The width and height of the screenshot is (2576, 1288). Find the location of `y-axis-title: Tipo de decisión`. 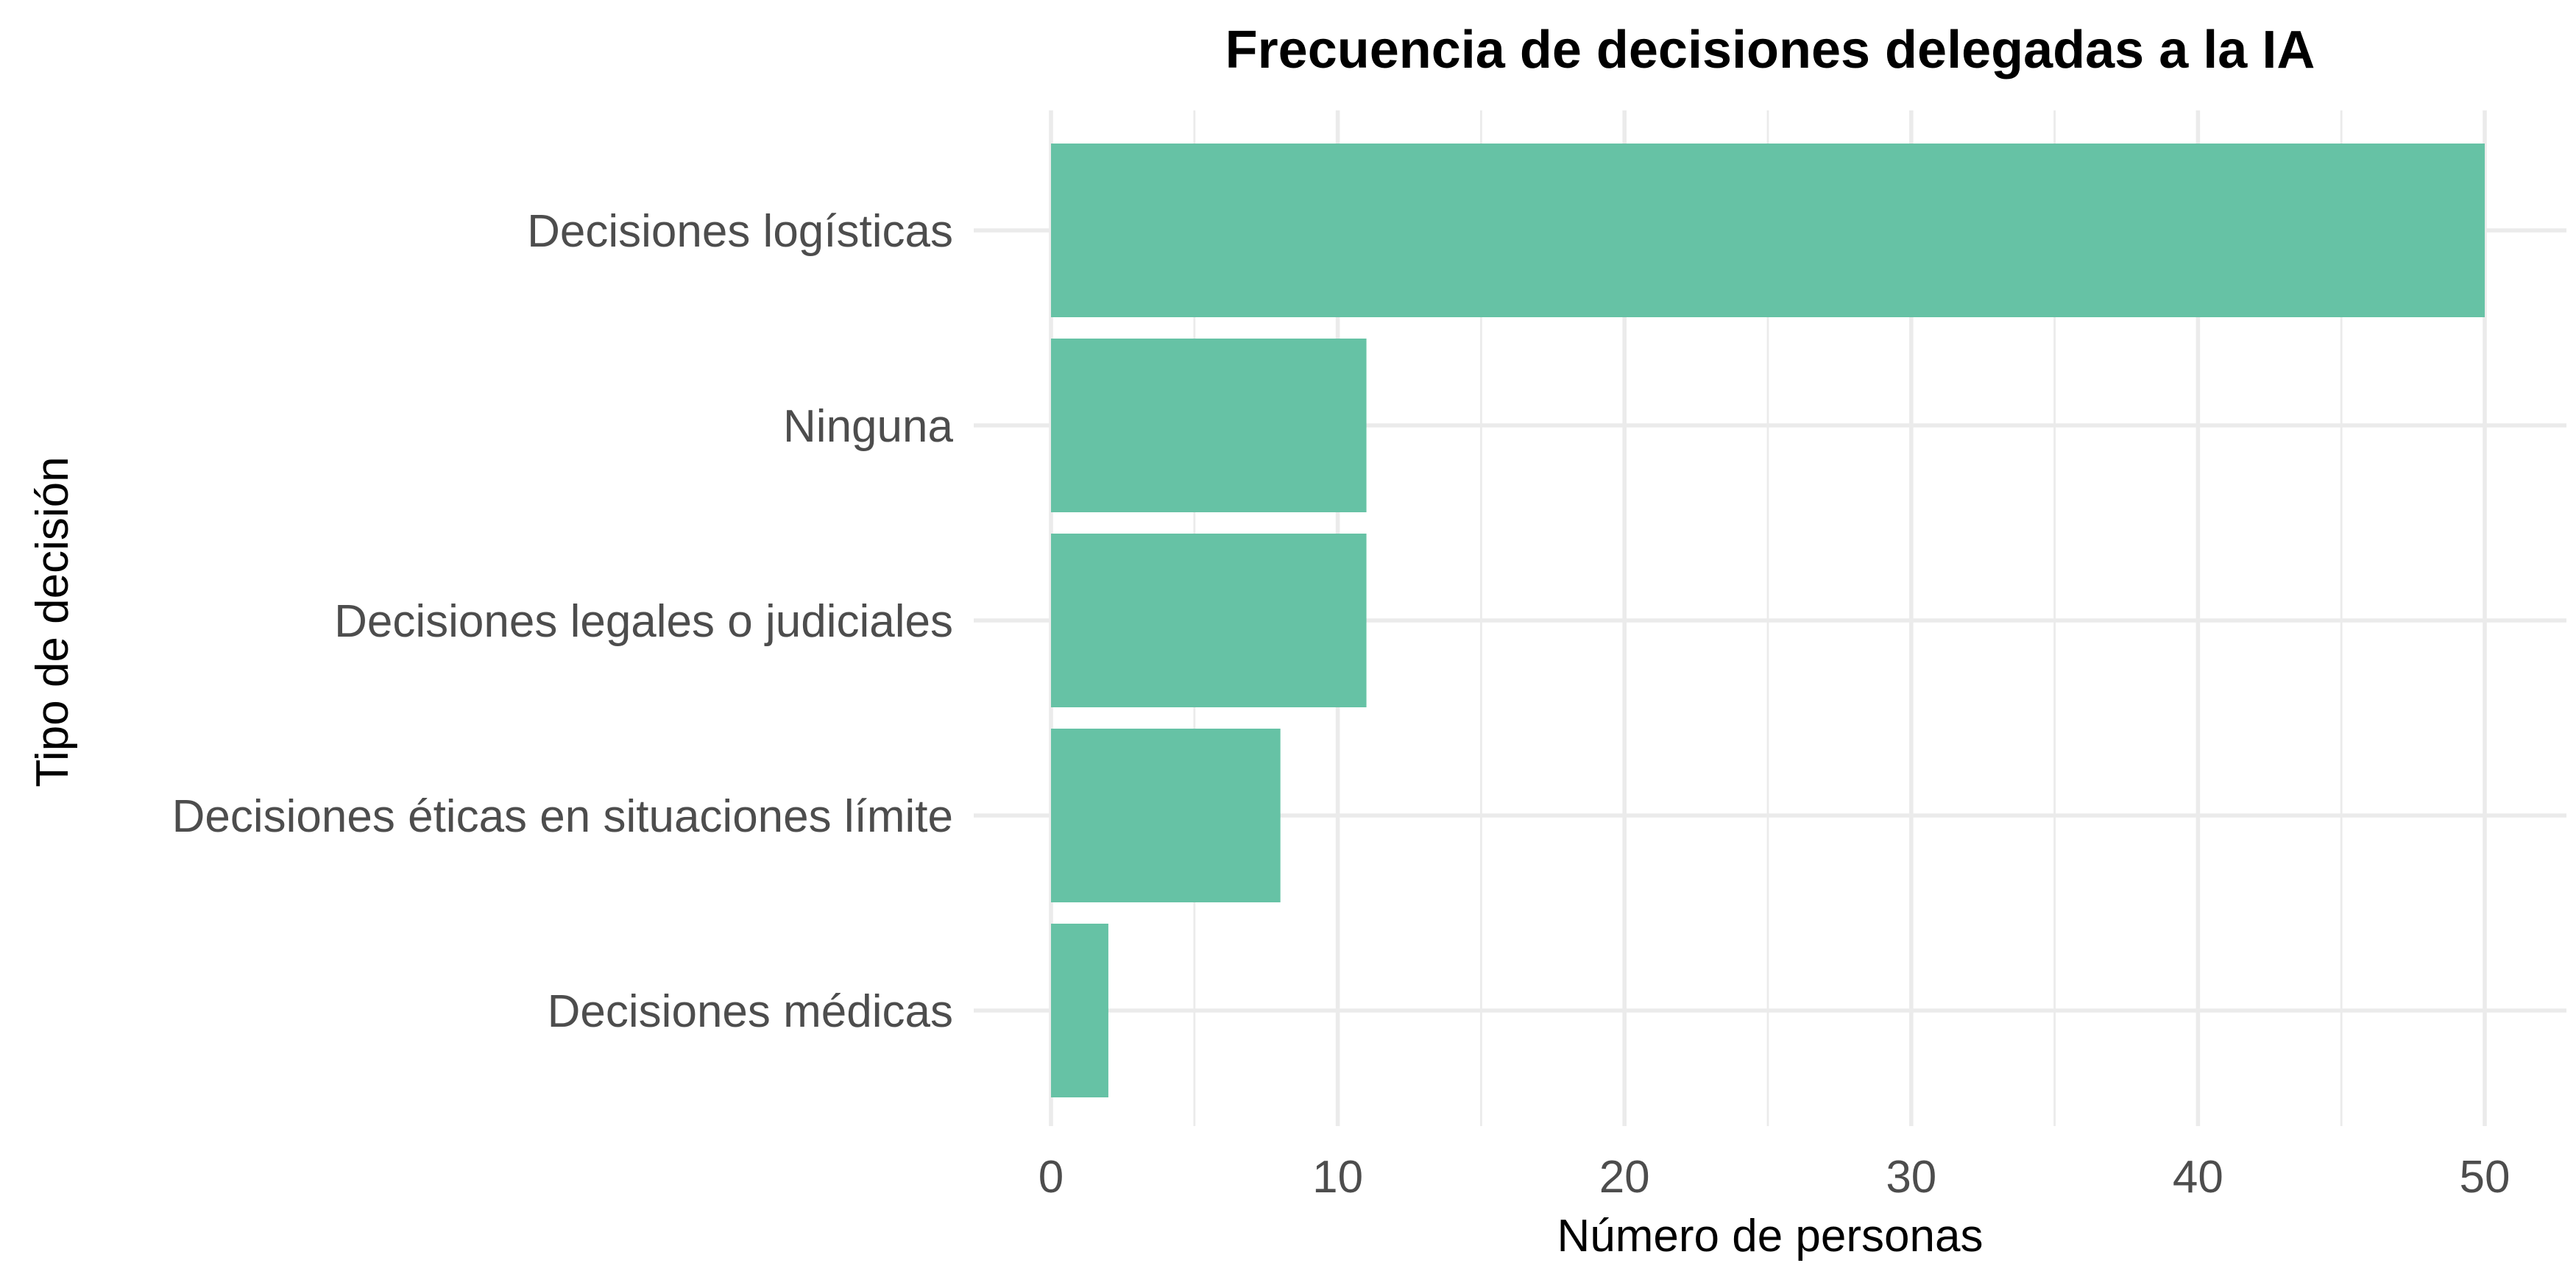

y-axis-title: Tipo de decisión is located at coordinates (52, 621).